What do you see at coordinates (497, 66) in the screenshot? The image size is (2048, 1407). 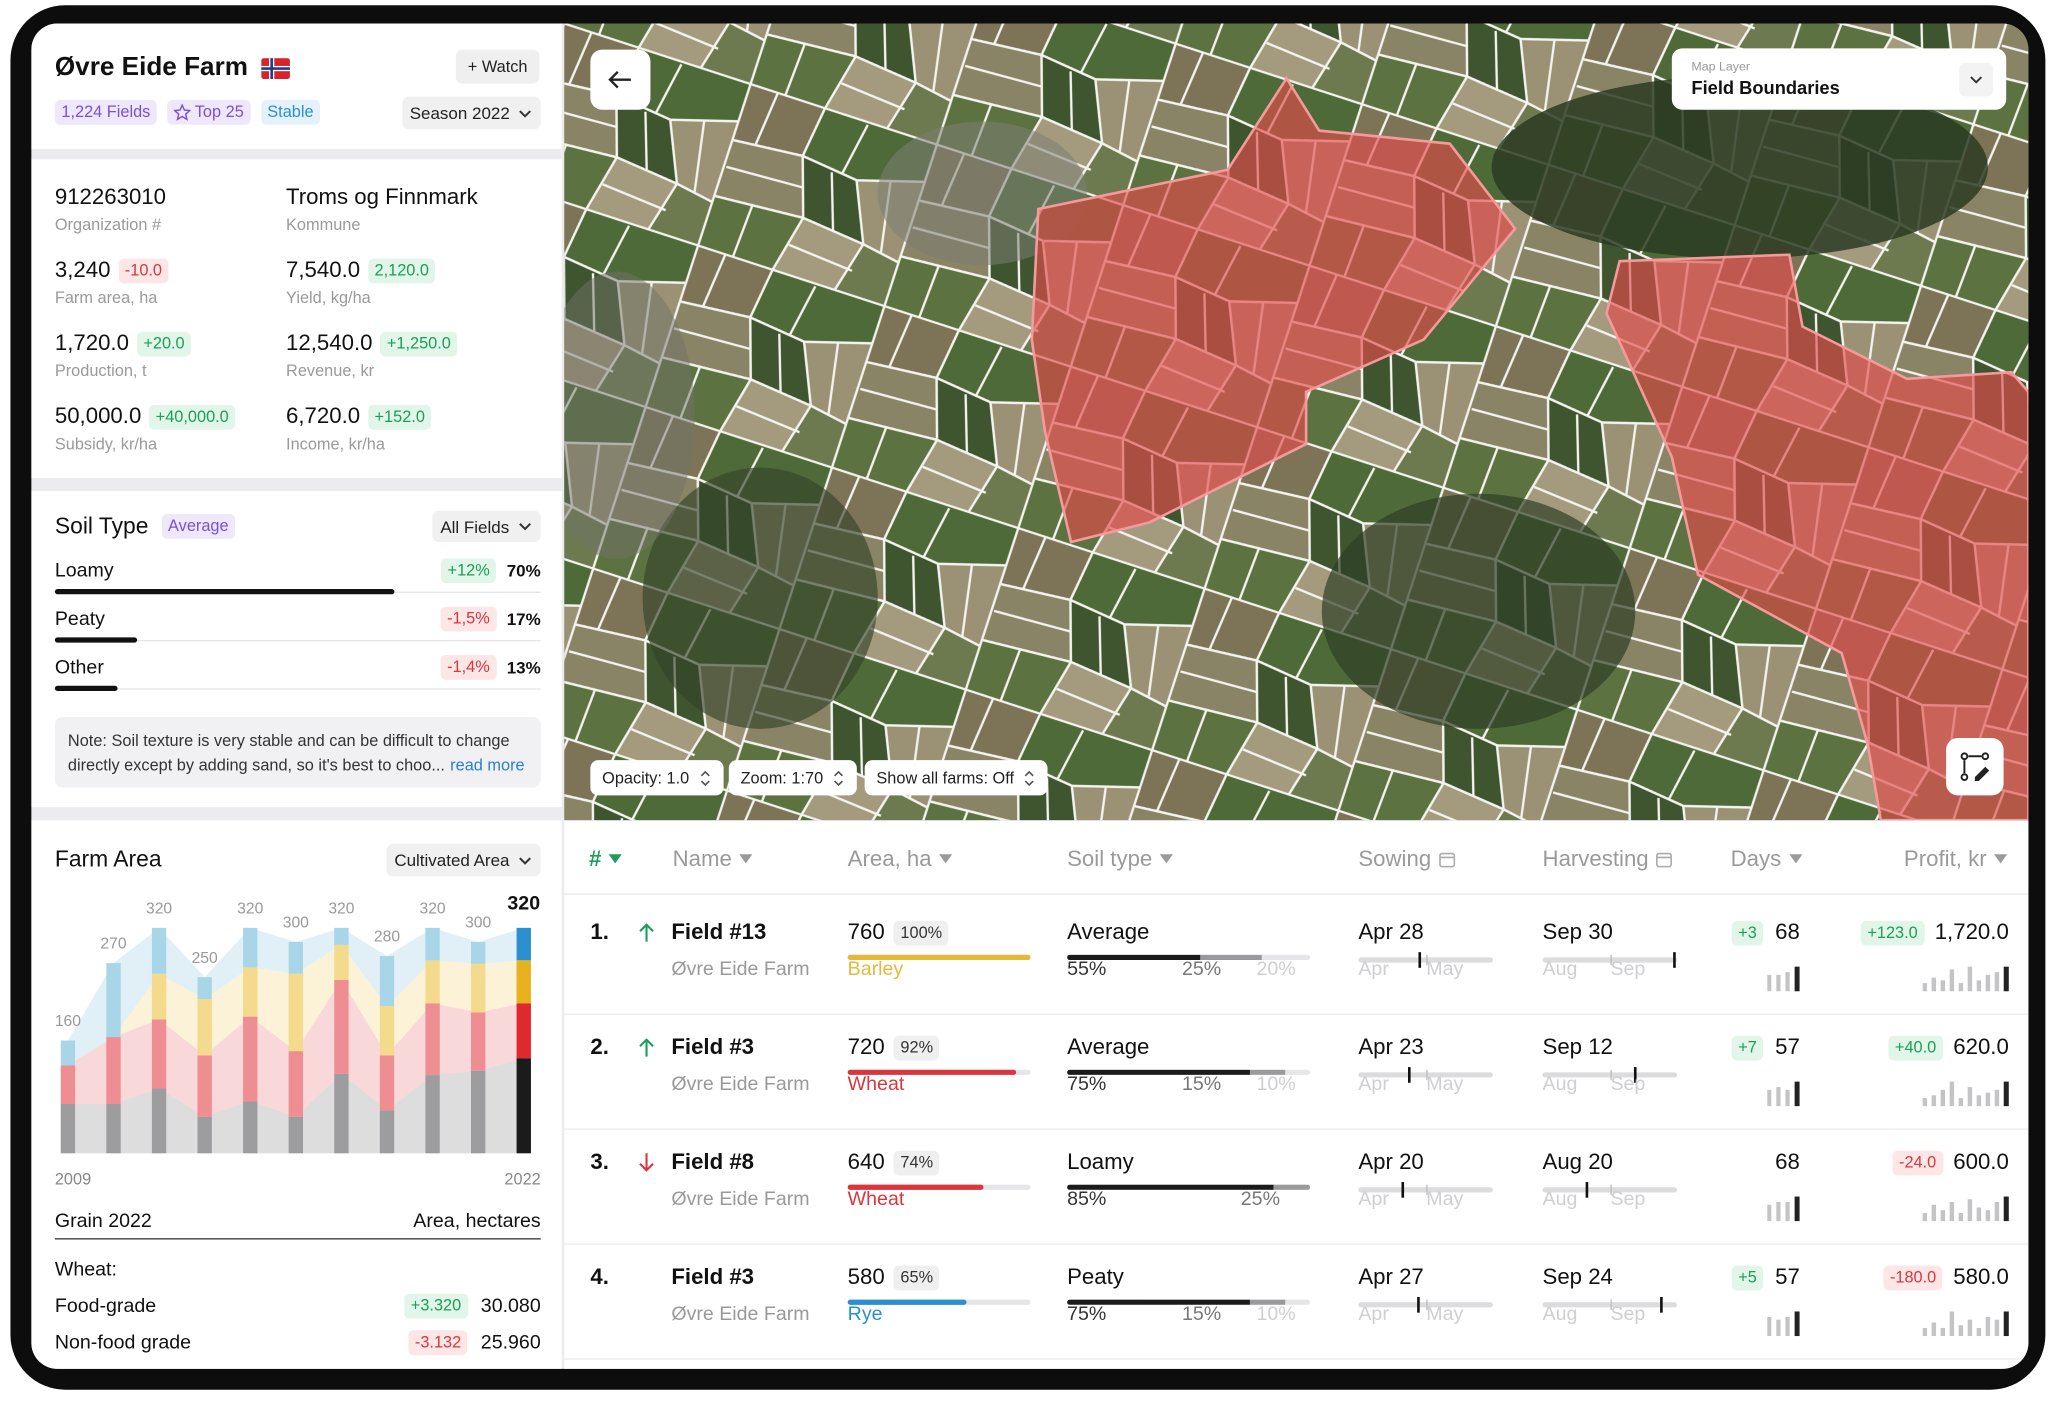 I see `watch-button: + Watch` at bounding box center [497, 66].